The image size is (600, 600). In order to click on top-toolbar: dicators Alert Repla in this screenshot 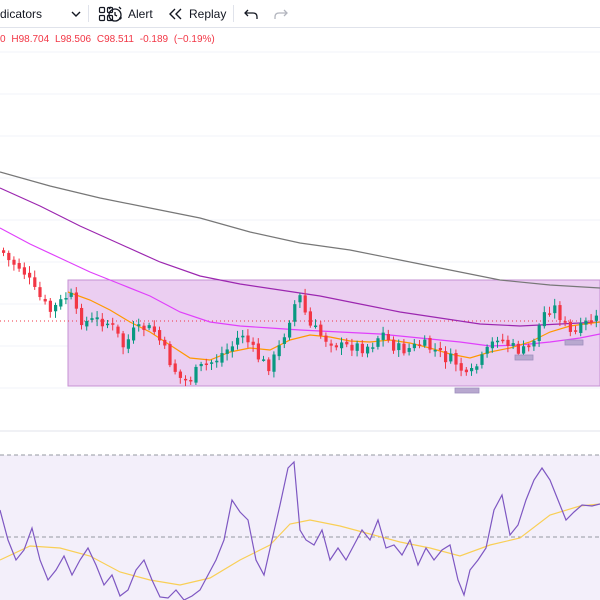, I will do `click(300, 14)`.